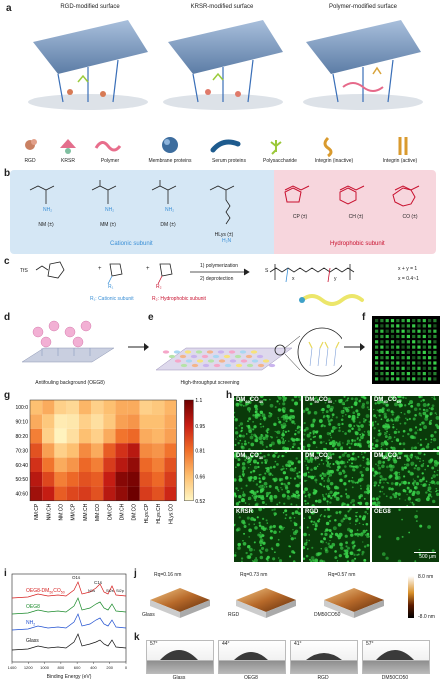  Describe the element at coordinates (357, 244) in the screenshot. I see `hydrophobic-subunit-label: Hydrophobic subunit` at that location.